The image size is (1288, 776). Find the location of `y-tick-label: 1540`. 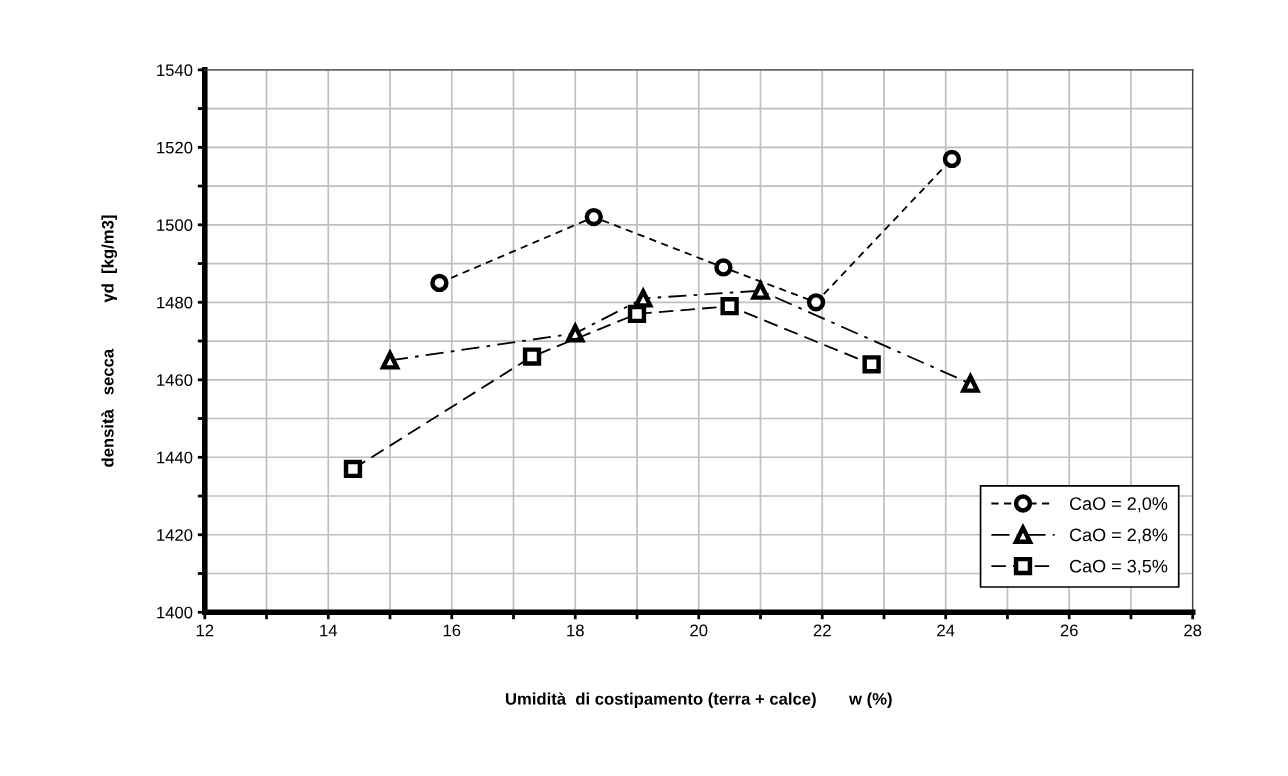

y-tick-label: 1540 is located at coordinates (175, 70).